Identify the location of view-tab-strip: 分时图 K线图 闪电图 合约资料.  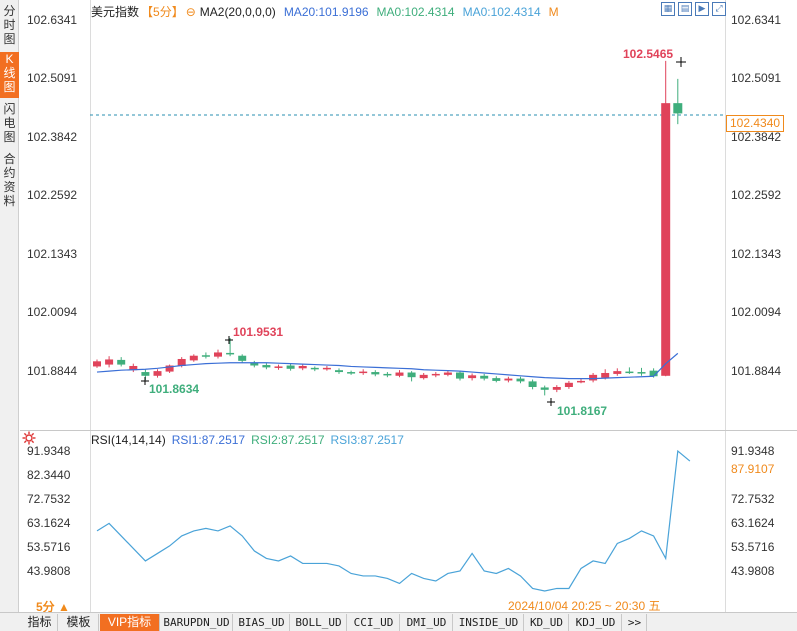
(9, 306).